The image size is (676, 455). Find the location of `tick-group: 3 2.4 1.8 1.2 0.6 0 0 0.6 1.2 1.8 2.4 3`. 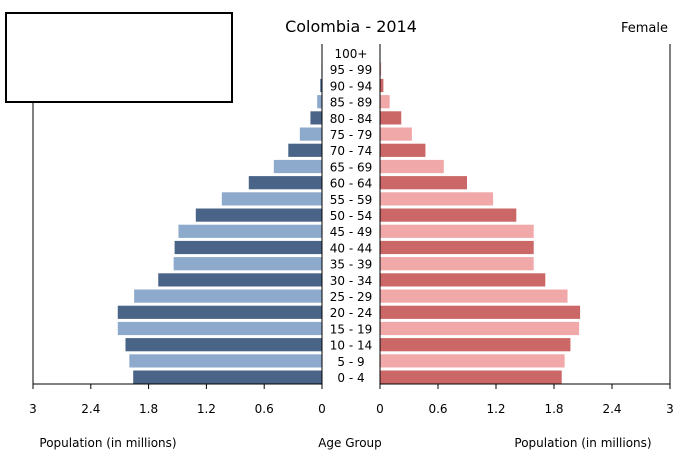

tick-group: 3 2.4 1.8 1.2 0.6 0 0 0.6 1.2 1.8 2.4 3 is located at coordinates (351, 400).